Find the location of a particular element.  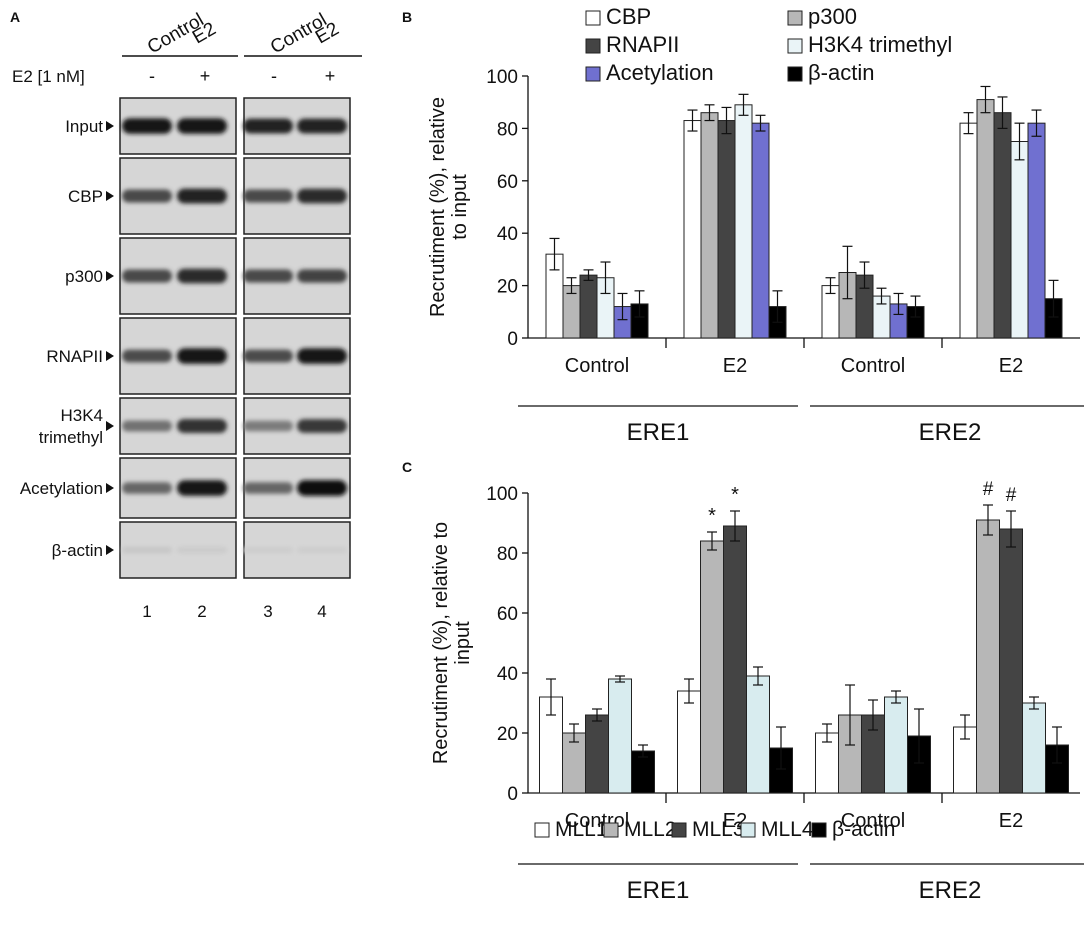

blot-row-label: CBP is located at coordinates (85, 196).